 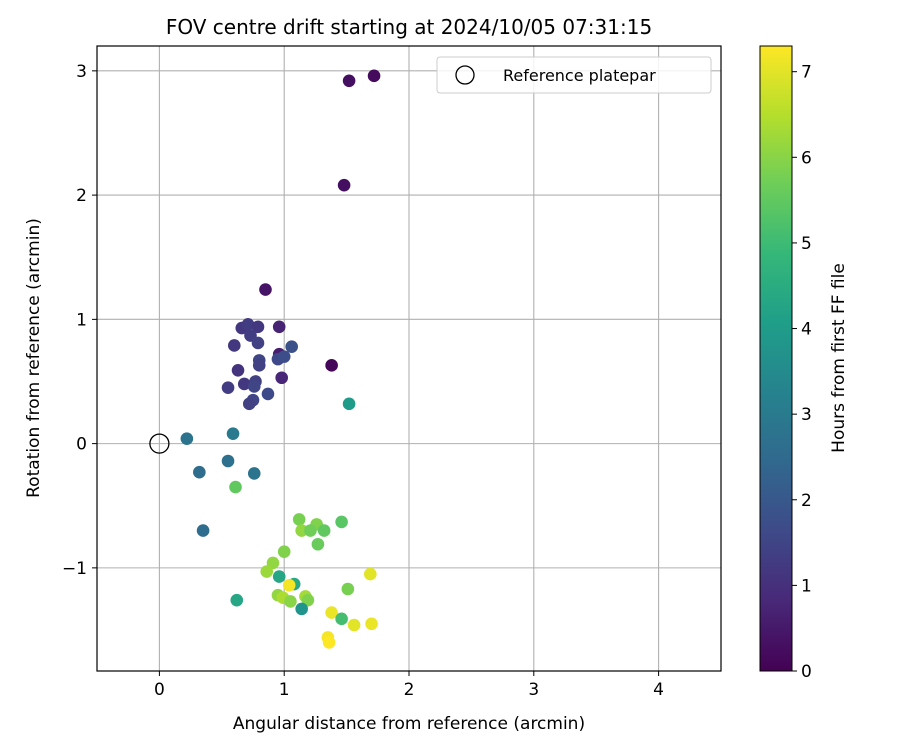 I want to click on y-tick-label: 1, so click(x=81, y=320).